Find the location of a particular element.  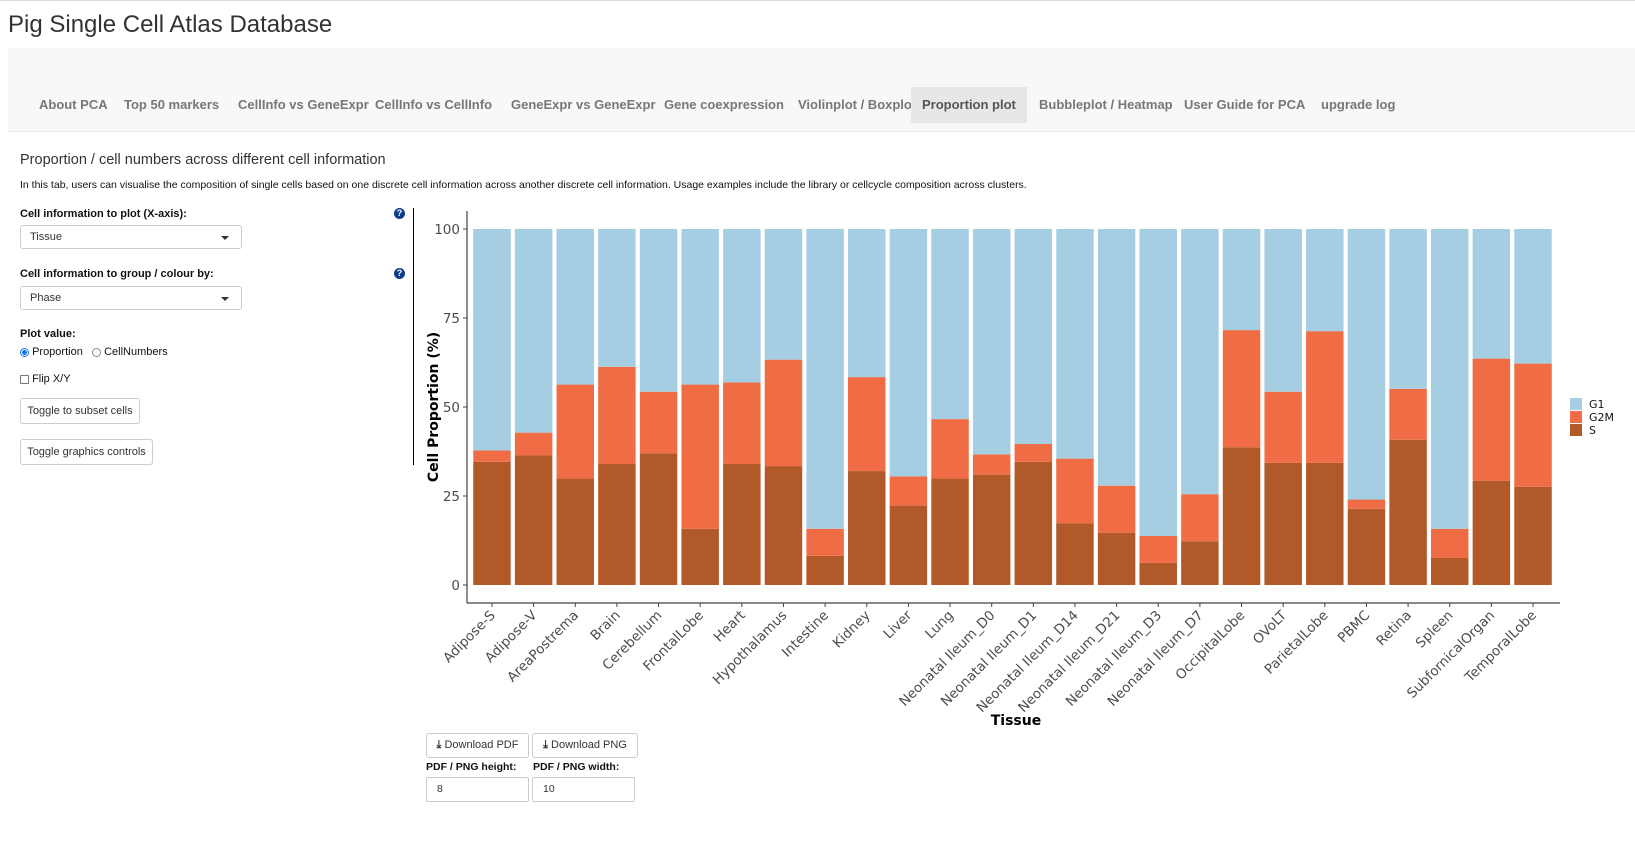

bar-s-ovolt is located at coordinates (1283, 523).